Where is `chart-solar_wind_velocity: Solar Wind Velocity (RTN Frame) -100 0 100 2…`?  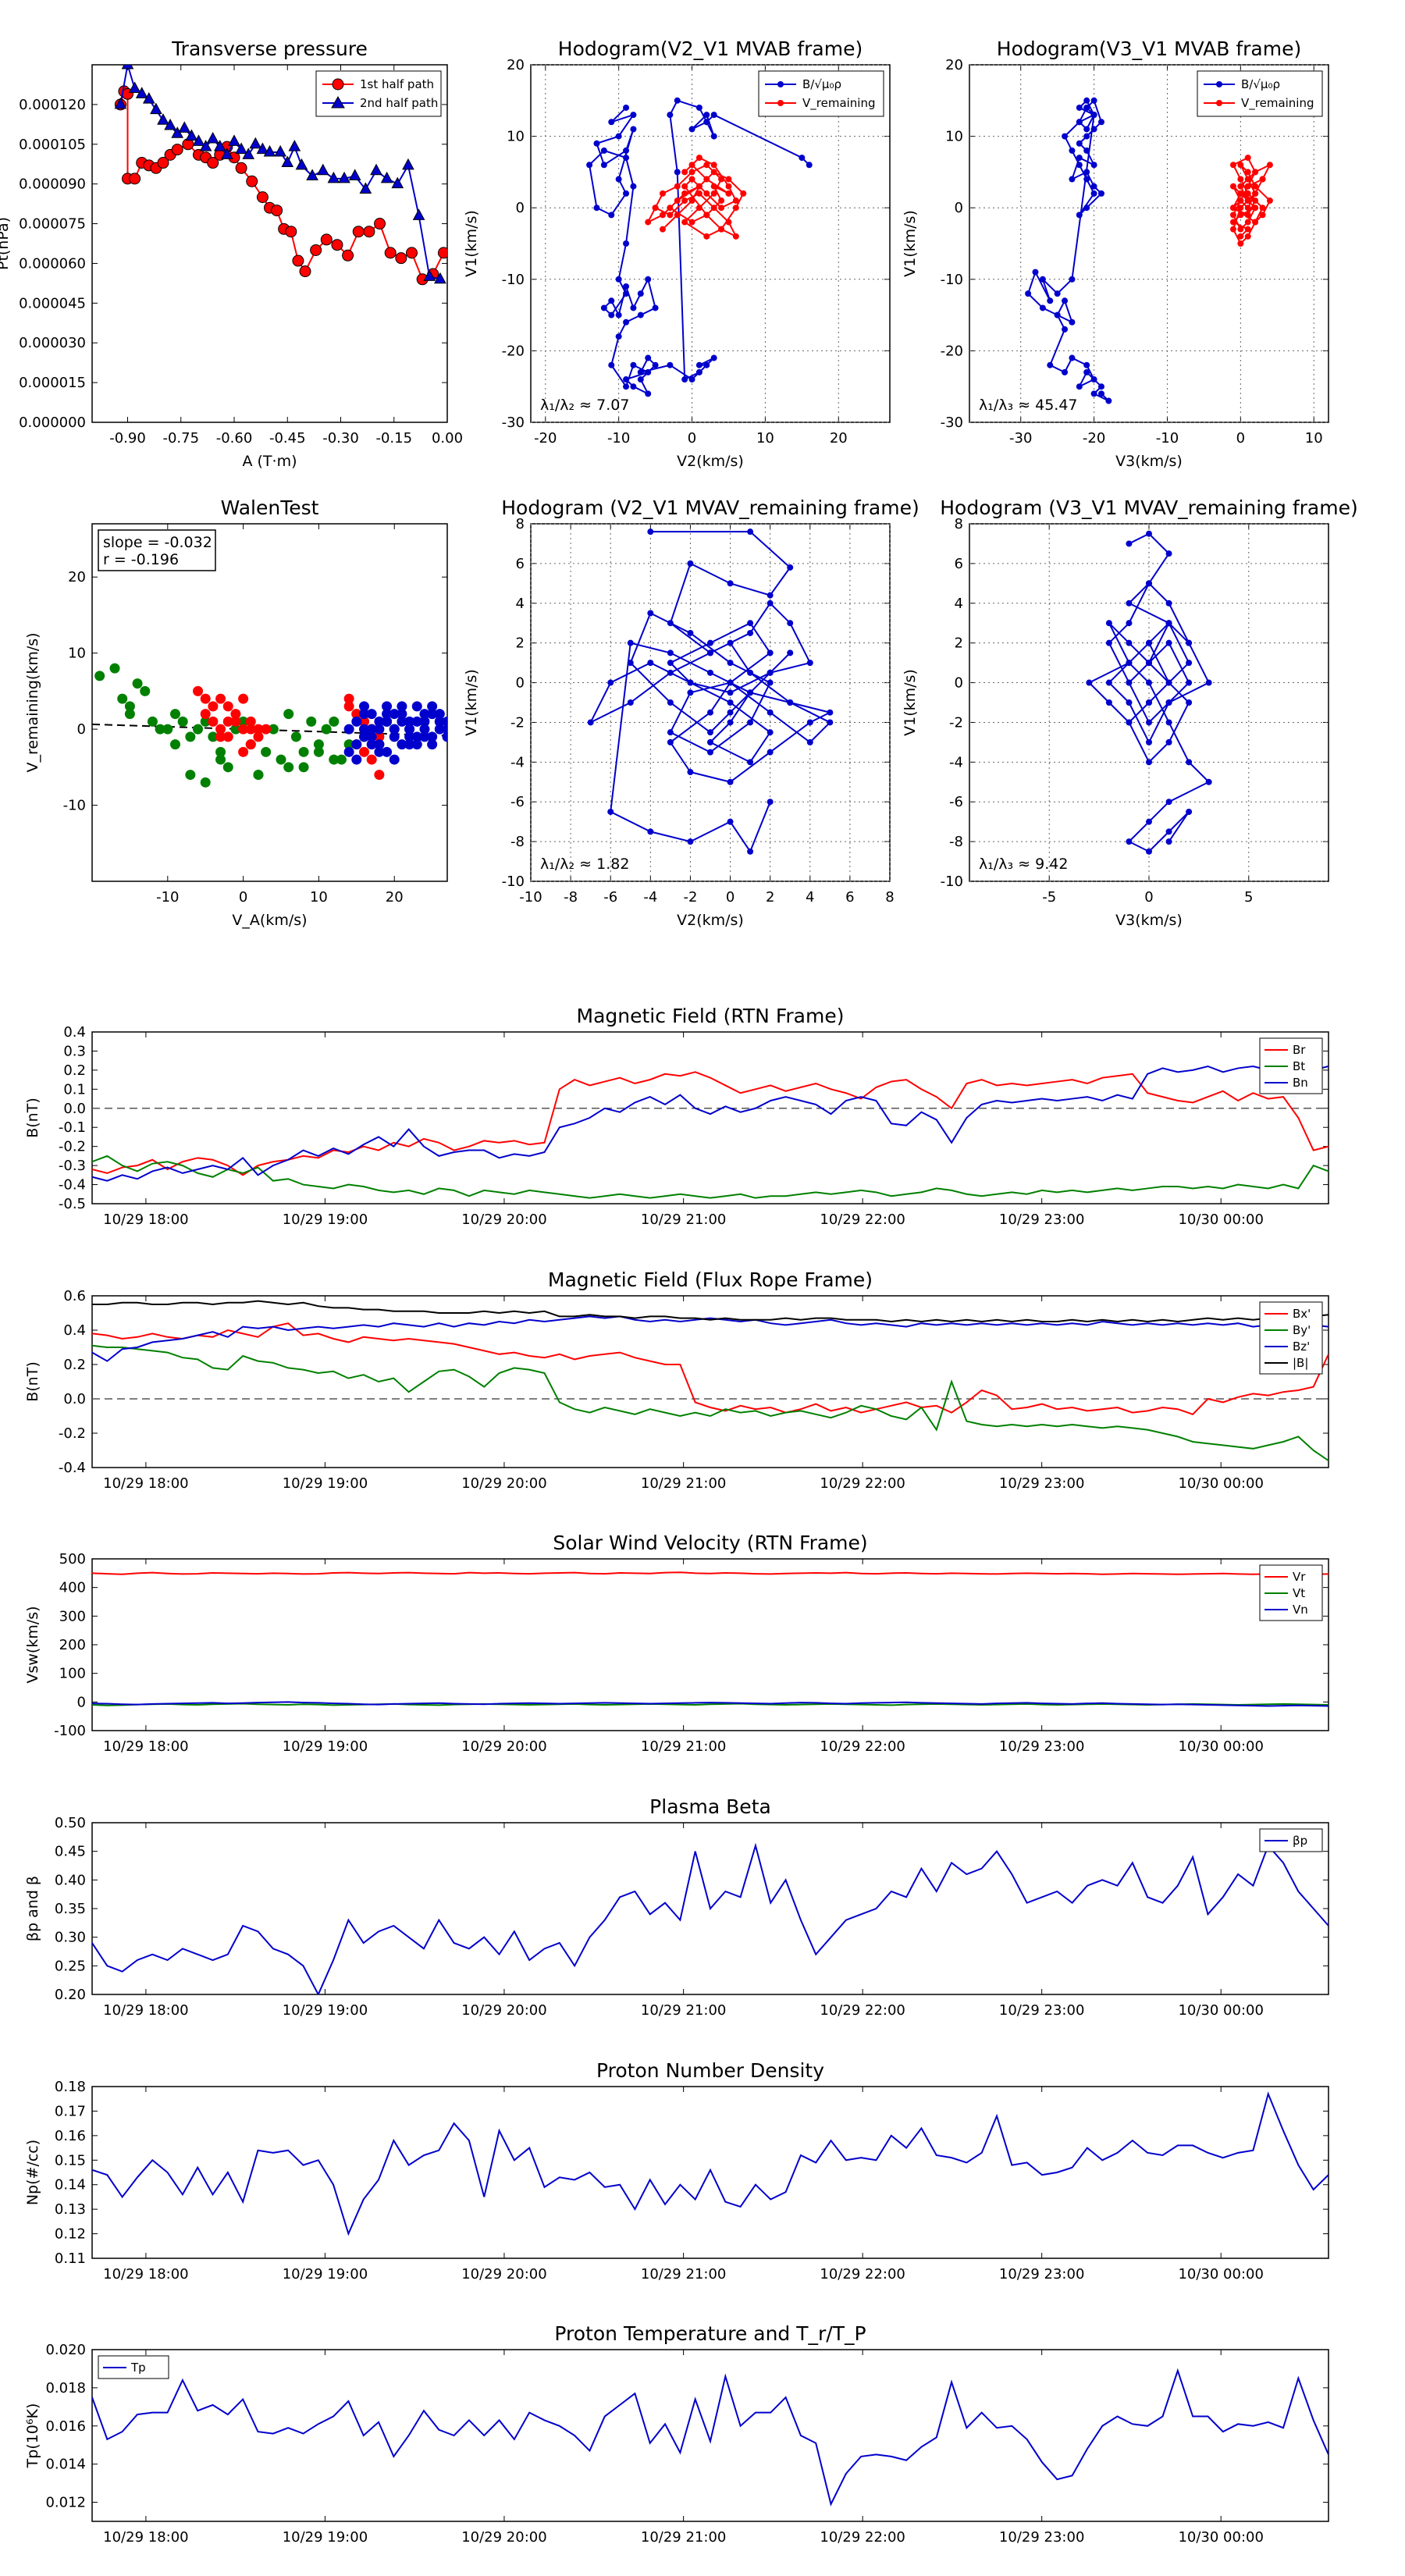
chart-solar_wind_velocity: Solar Wind Velocity (RTN Frame) -100 0 100 2… is located at coordinates (677, 1643).